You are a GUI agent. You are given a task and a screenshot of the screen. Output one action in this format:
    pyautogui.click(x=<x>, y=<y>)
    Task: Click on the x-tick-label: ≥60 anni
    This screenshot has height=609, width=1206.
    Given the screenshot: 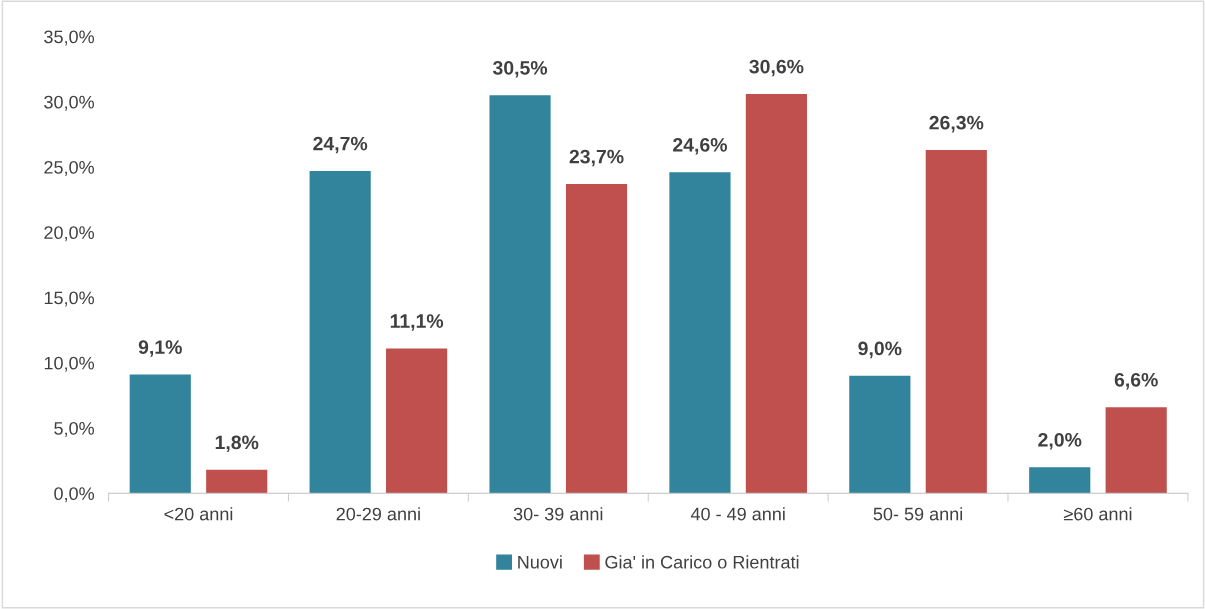 What is the action you would take?
    pyautogui.click(x=1097, y=514)
    